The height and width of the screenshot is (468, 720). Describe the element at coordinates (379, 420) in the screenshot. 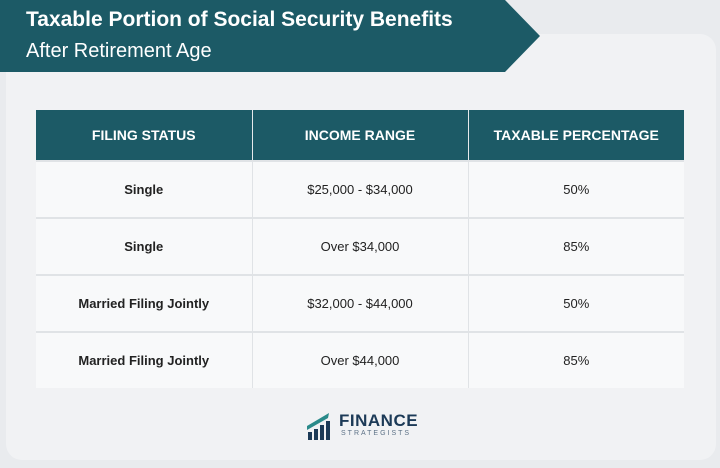

I see `logo-wordmark: FINANCE` at that location.